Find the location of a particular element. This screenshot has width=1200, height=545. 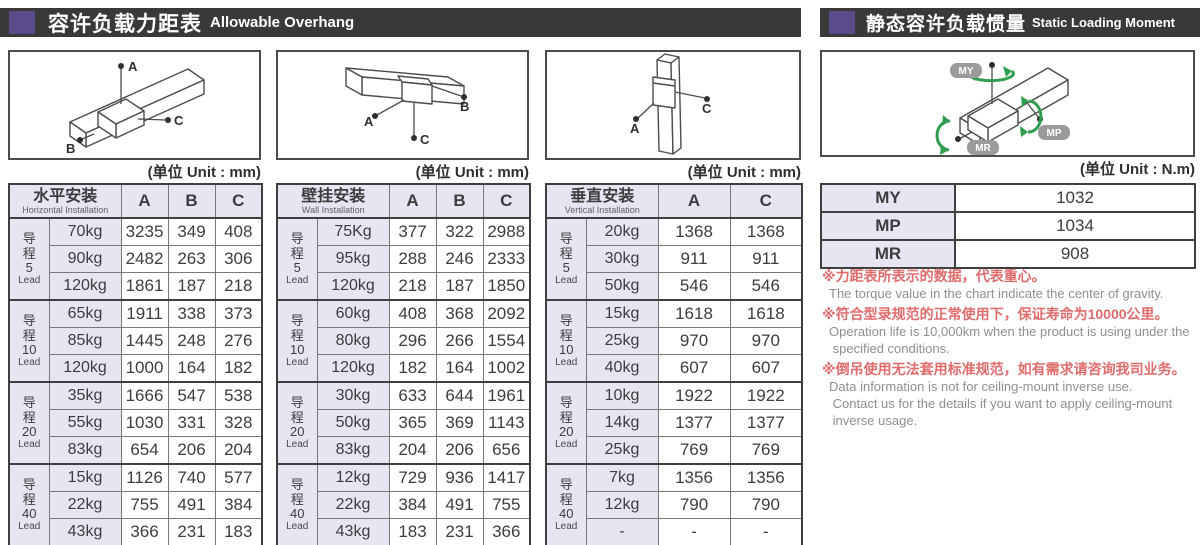

value-cell: 368 is located at coordinates (459, 313).